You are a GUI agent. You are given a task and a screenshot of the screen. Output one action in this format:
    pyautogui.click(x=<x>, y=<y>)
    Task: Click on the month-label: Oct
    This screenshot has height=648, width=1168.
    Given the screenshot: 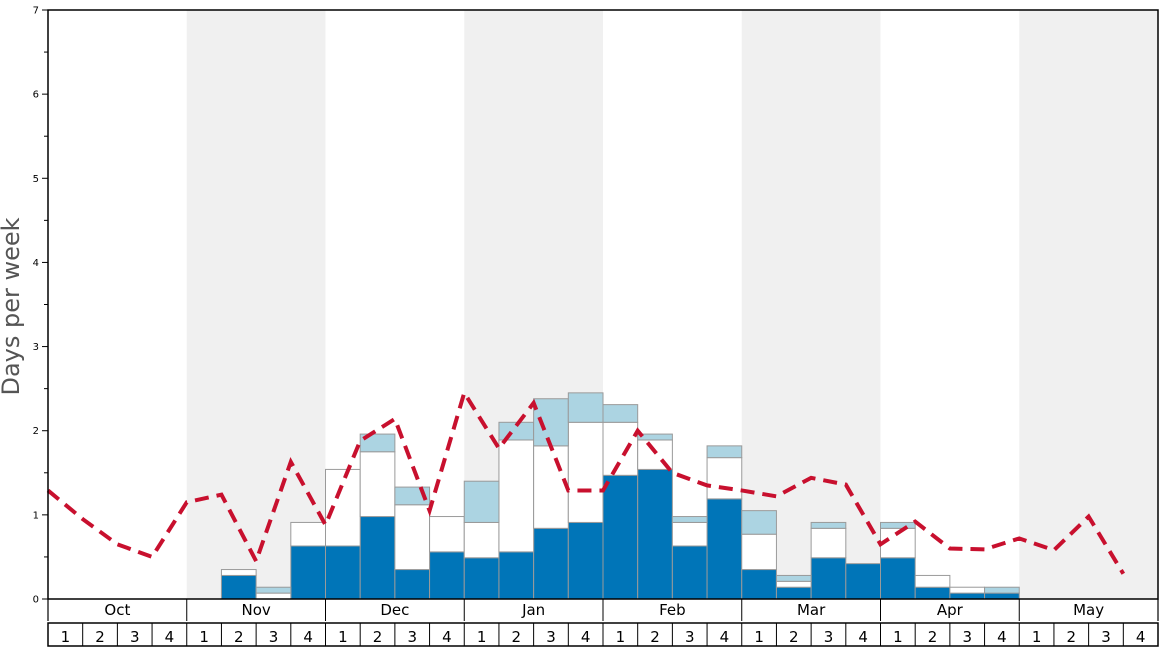 What is the action you would take?
    pyautogui.click(x=117, y=610)
    